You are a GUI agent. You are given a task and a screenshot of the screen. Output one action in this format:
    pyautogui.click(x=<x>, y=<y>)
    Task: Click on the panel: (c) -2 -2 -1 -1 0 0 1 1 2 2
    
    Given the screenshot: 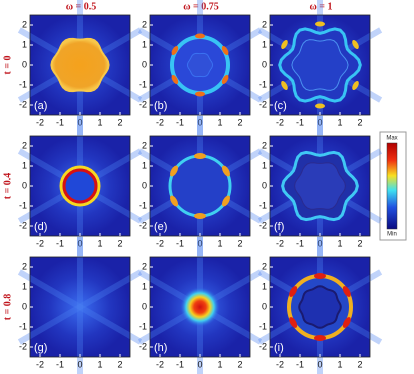 What is the action you would take?
    pyautogui.click(x=320, y=67)
    